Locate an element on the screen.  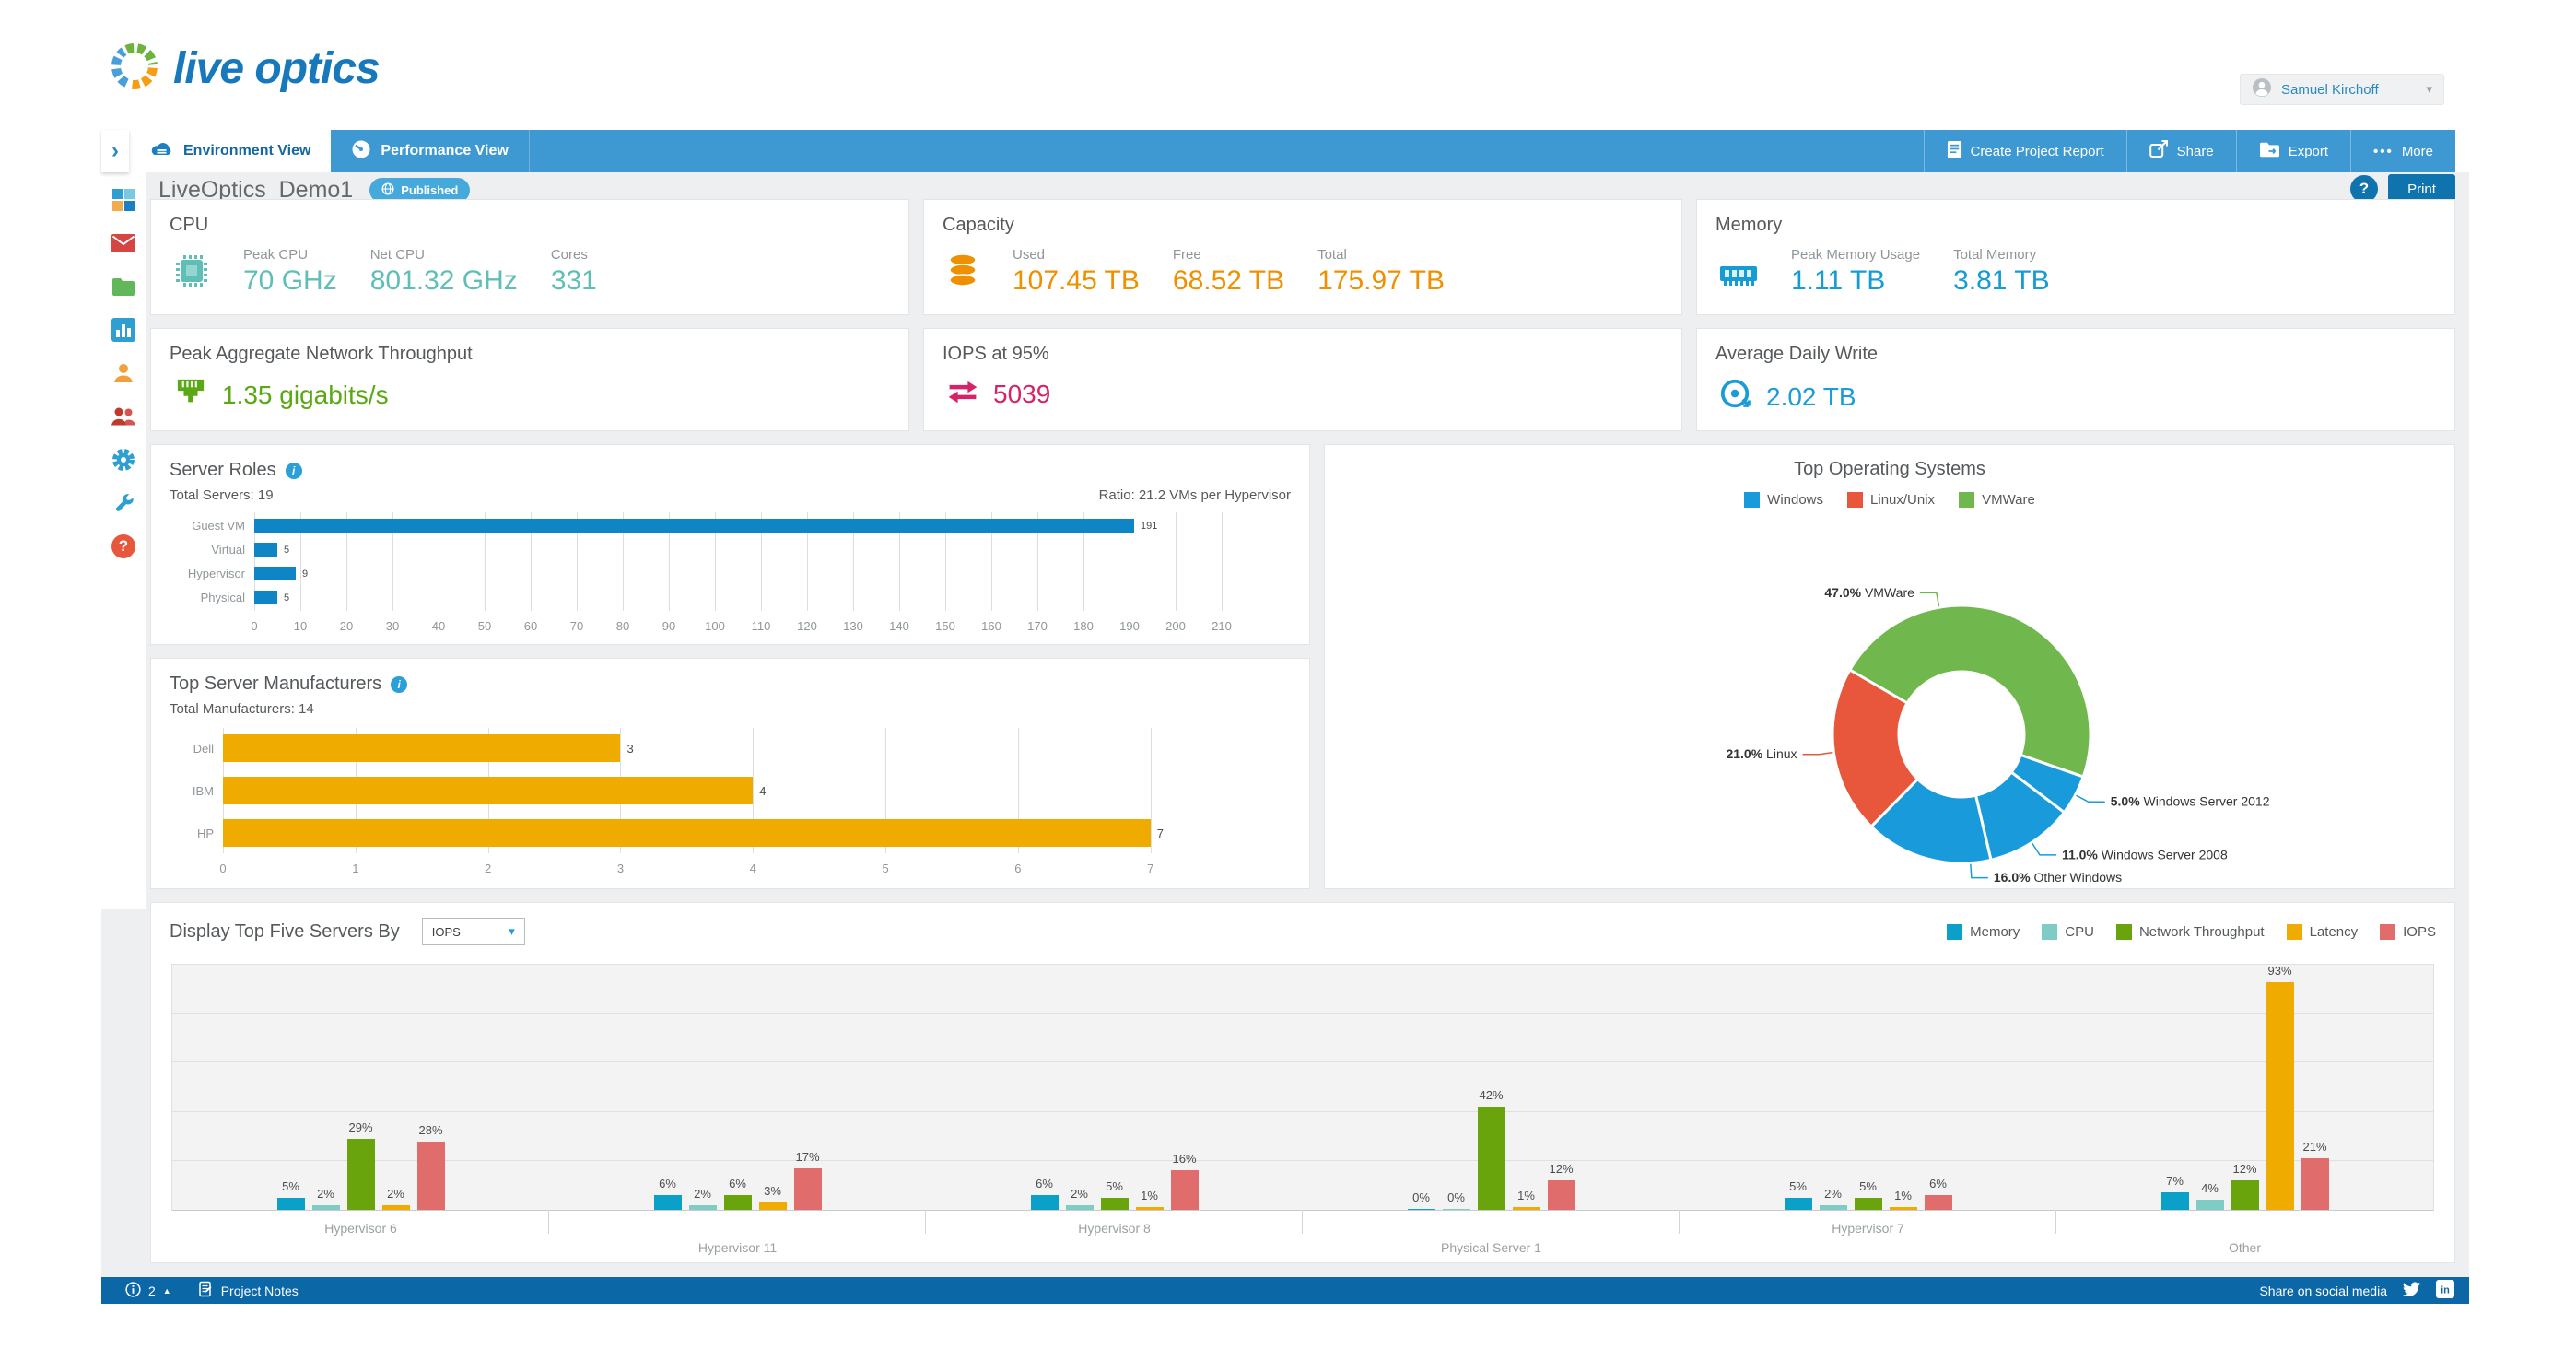
bar-row: HP 7 is located at coordinates (713, 833).